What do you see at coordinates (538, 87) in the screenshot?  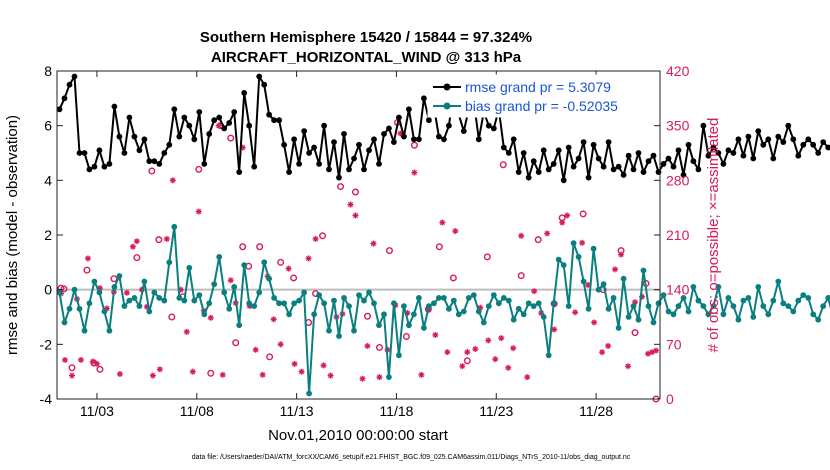 I see `legend-rmse-label: rmse grand pr = 5.3079` at bounding box center [538, 87].